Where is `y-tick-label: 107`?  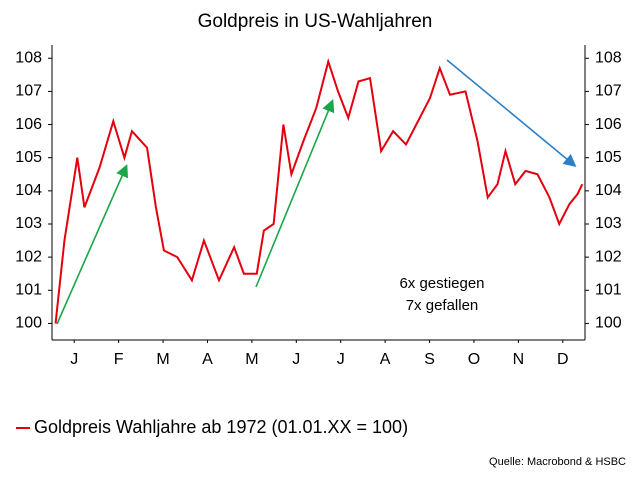
y-tick-label: 107 is located at coordinates (28, 91).